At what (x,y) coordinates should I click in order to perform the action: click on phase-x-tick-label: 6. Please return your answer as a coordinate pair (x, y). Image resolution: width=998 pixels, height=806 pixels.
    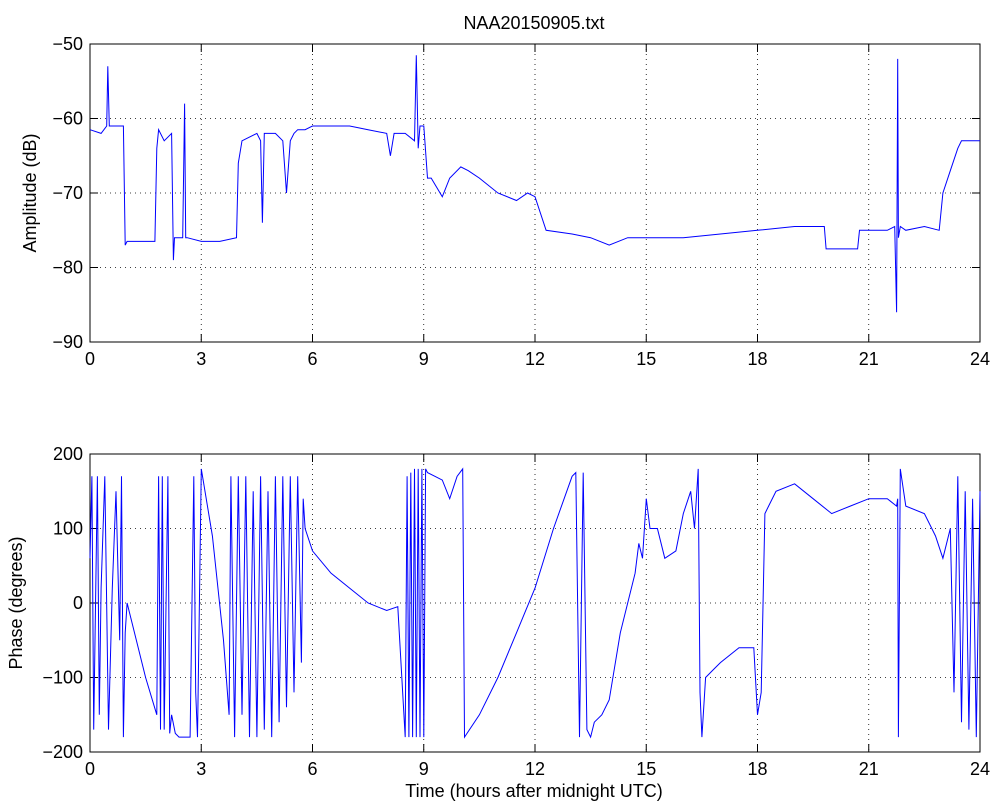
    Looking at the image, I should click on (312, 769).